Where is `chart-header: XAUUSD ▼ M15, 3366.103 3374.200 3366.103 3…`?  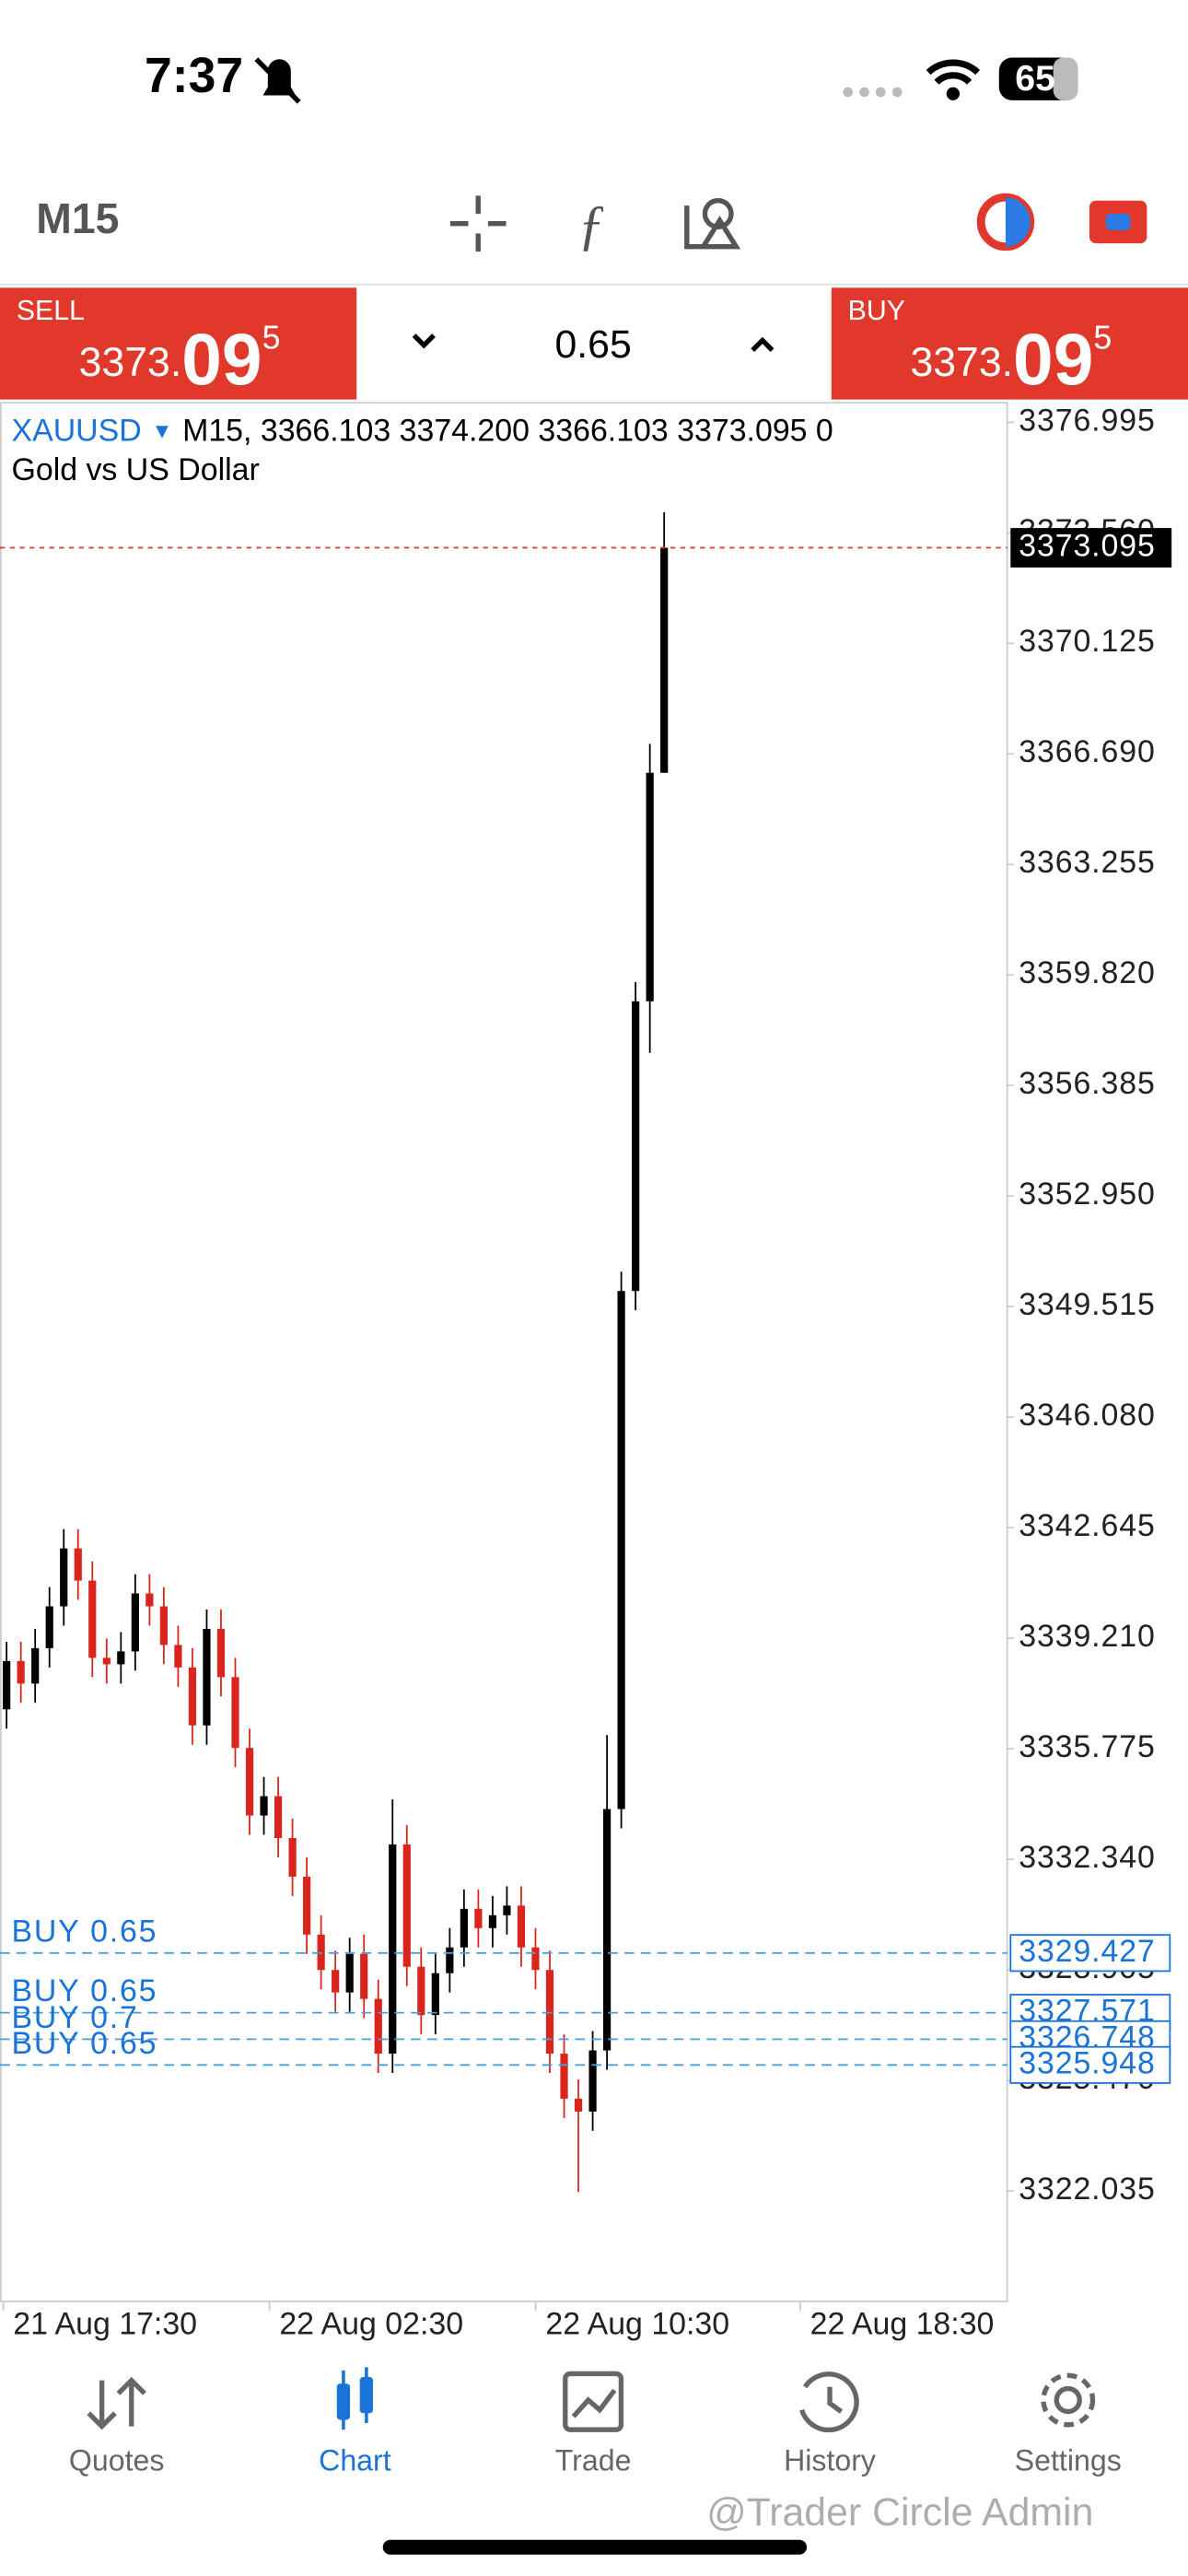 chart-header: XAUUSD ▼ M15, 3366.103 3374.200 3366.103 3… is located at coordinates (422, 430).